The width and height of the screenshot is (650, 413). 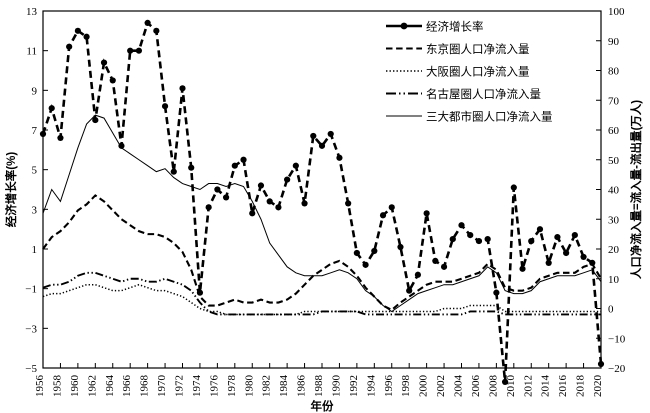 I want to click on x-axis-tick-label: 2018, so click(x=581, y=386).